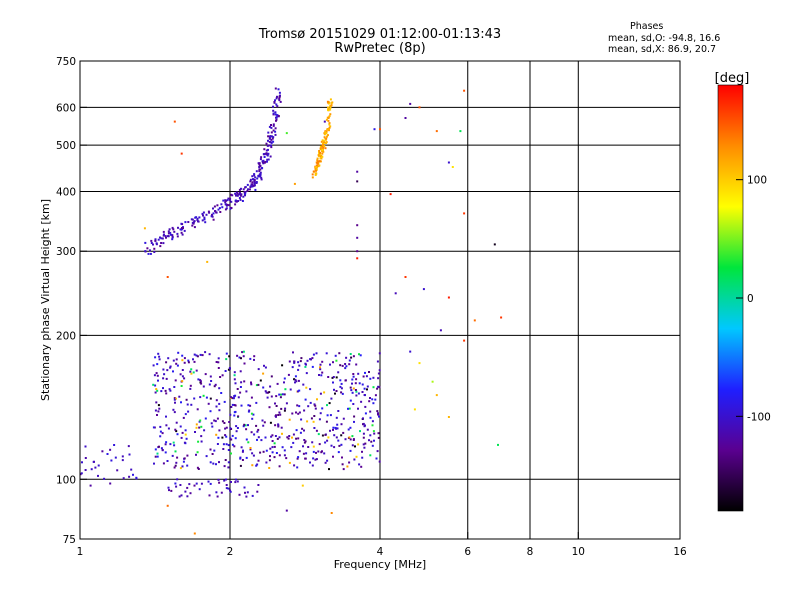 Image resolution: width=800 pixels, height=600 pixels. Describe the element at coordinates (380, 34) in the screenshot. I see `chart-title-line-1: Tromsø 20151029 01:12:00-01:13:43` at that location.